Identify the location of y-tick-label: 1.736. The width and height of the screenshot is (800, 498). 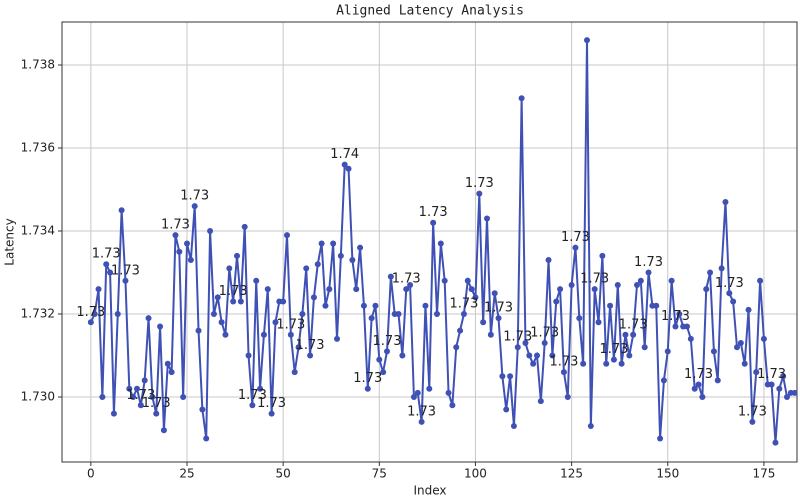
(38, 147).